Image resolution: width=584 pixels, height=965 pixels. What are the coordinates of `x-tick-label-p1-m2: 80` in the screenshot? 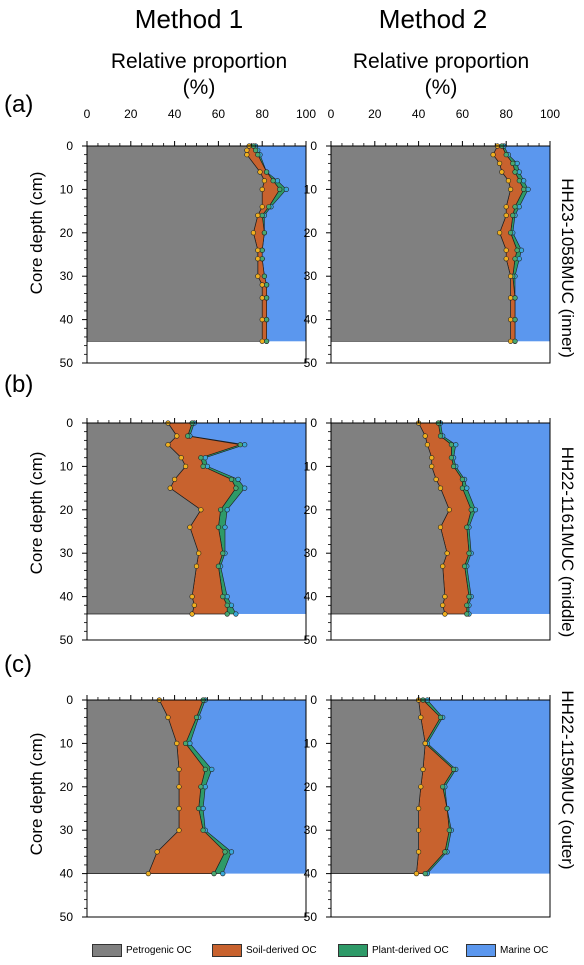 It's located at (507, 114).